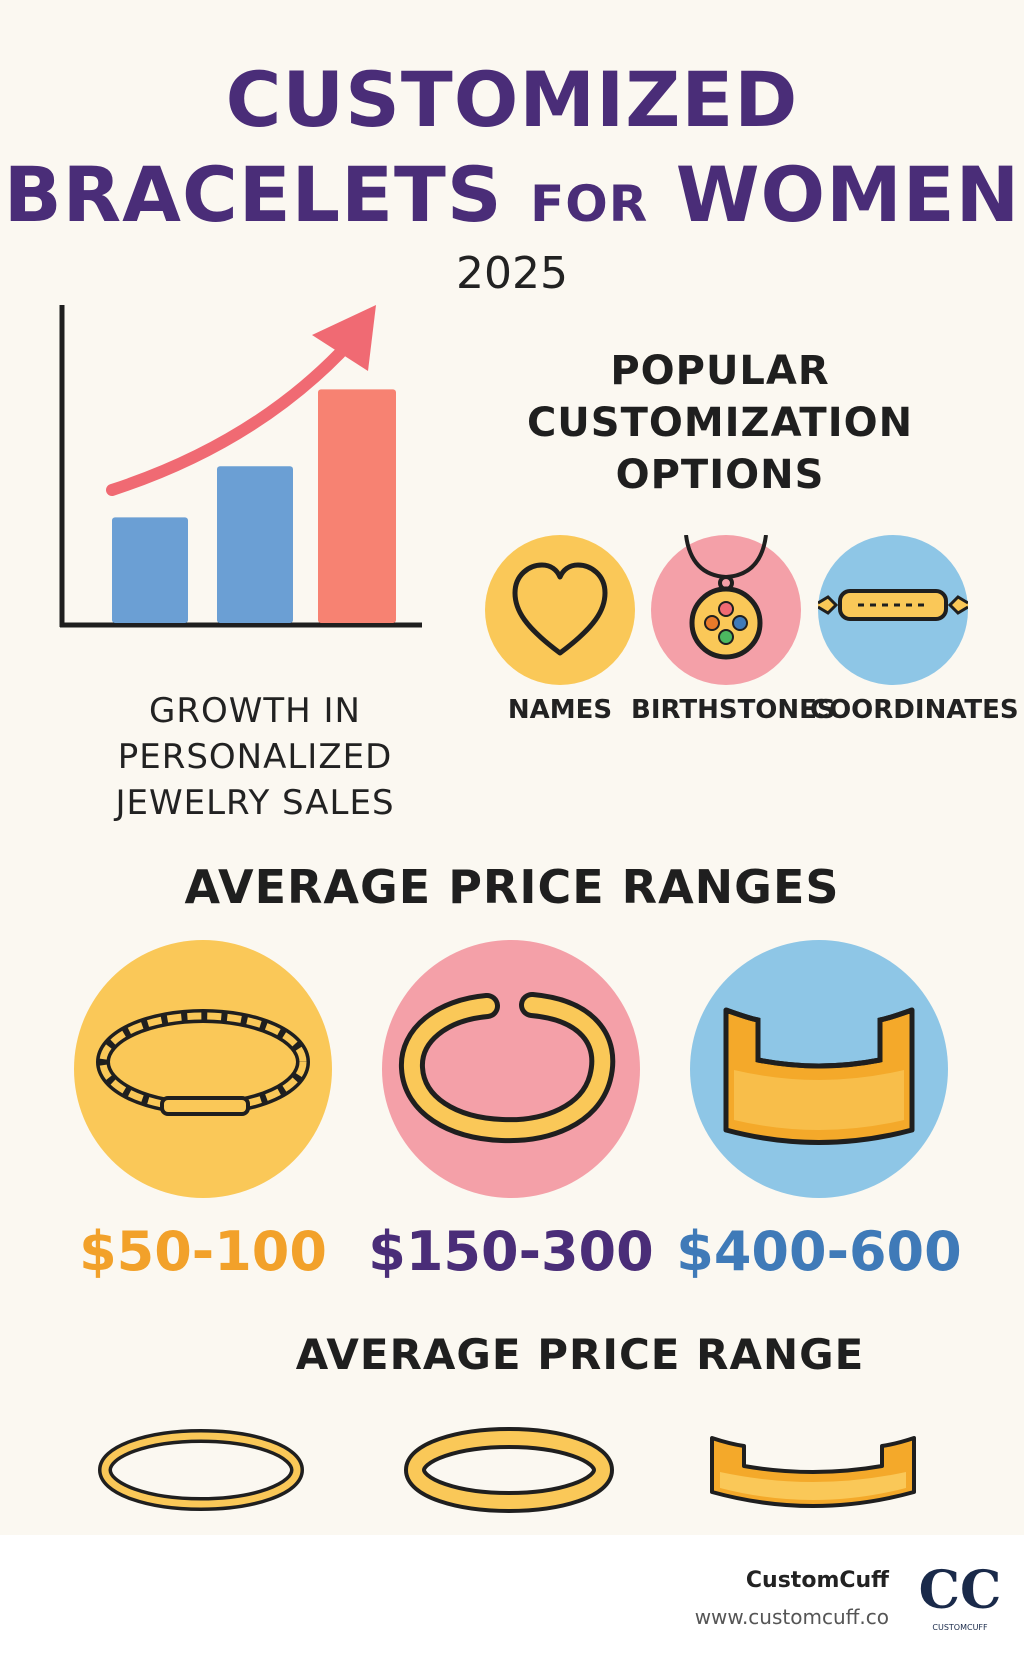  Describe the element at coordinates (255, 757) in the screenshot. I see `chart-caption: GROWTH IN PERSONALIZED JEWELRY SALES` at that location.